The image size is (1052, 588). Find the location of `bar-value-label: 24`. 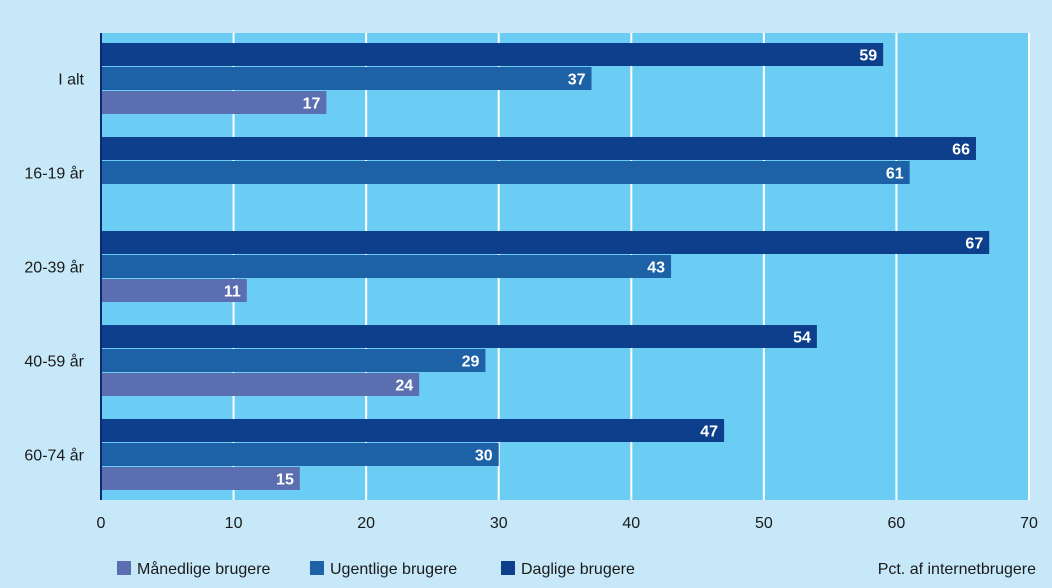

bar-value-label: 24 is located at coordinates (404, 386).